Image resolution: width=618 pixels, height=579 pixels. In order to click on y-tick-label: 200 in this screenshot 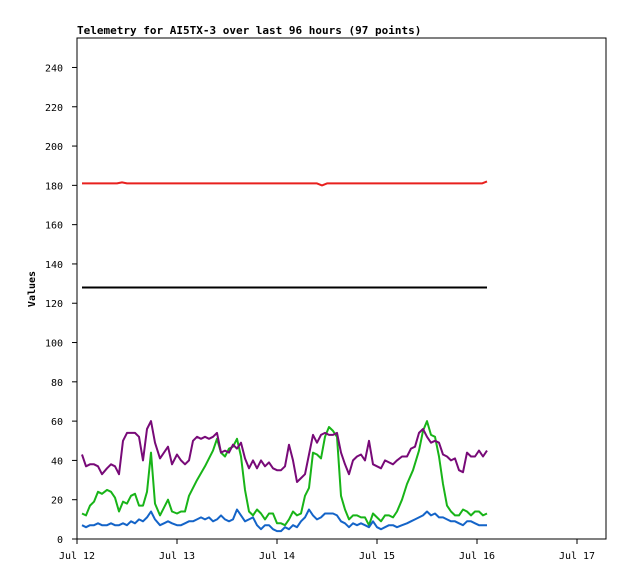, I will do `click(54, 147)`.